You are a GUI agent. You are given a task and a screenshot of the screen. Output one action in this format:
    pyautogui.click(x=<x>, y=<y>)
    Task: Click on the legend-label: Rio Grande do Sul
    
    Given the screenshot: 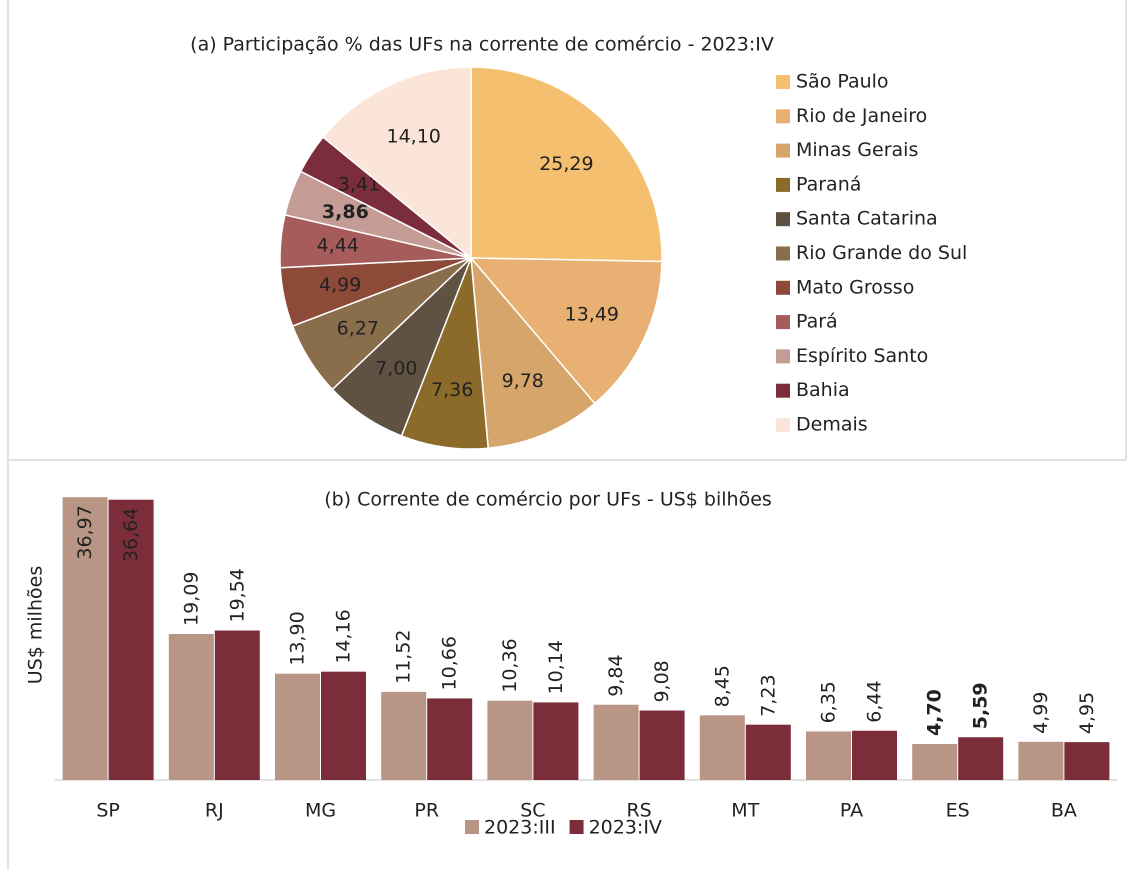 What is the action you would take?
    pyautogui.click(x=881, y=253)
    